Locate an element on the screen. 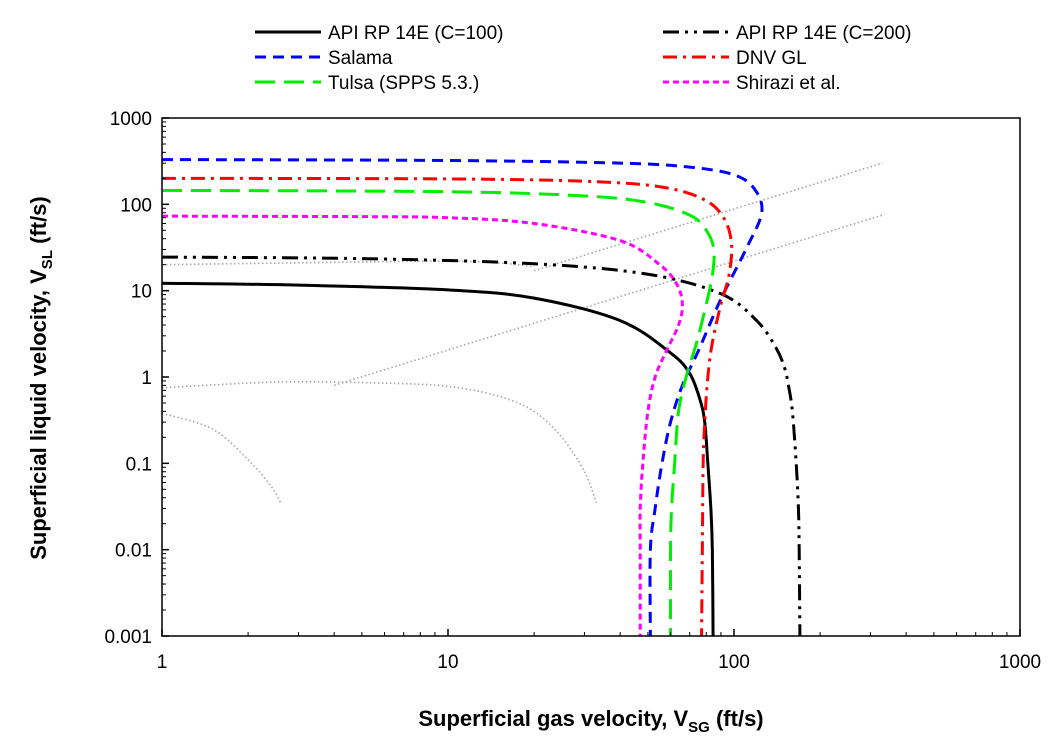 The width and height of the screenshot is (1051, 745). y-tick-label: 0.01 is located at coordinates (133, 551).